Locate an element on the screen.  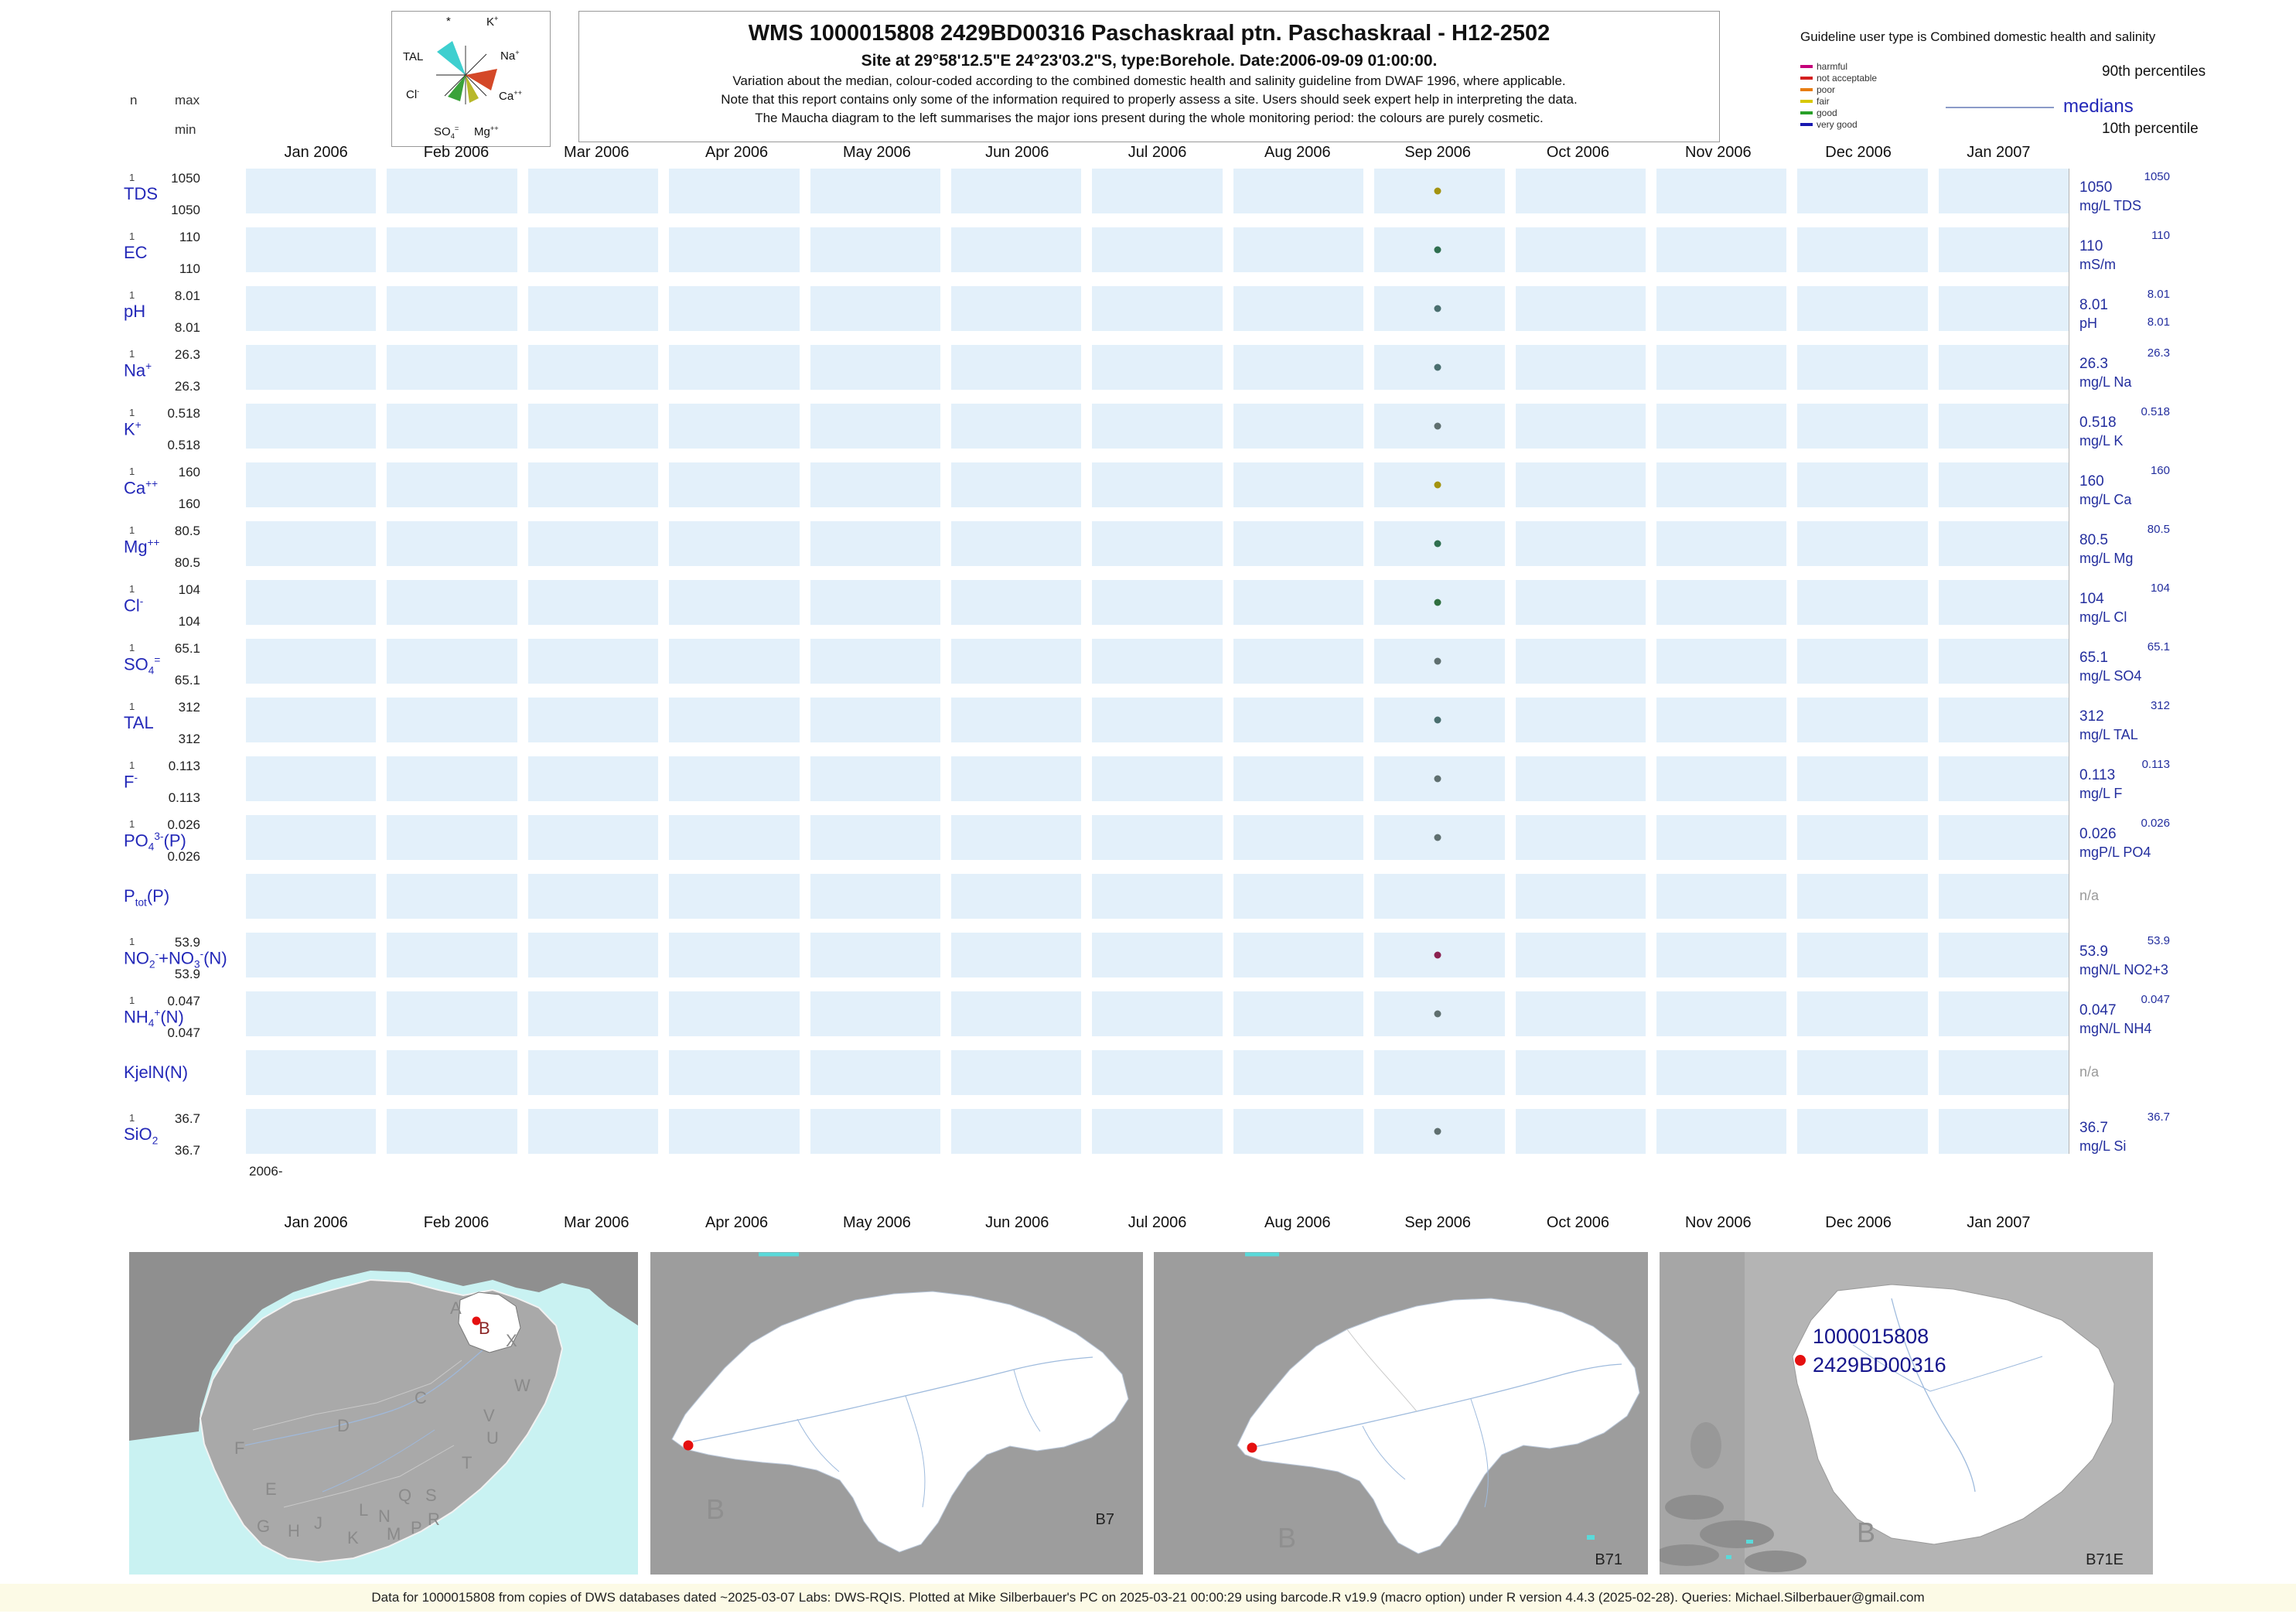
min-value: 160 is located at coordinates (189, 503).